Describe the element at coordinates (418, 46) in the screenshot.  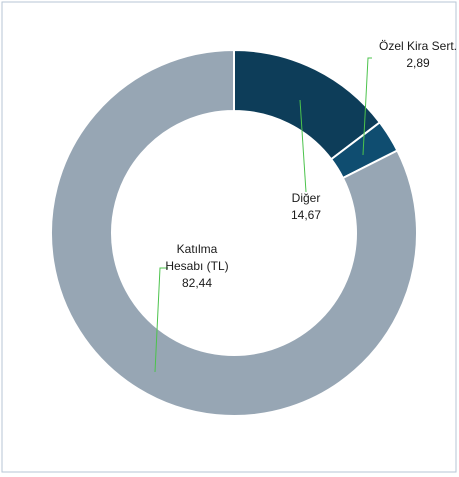
I see `category-label: Özel Kira Sert.` at that location.